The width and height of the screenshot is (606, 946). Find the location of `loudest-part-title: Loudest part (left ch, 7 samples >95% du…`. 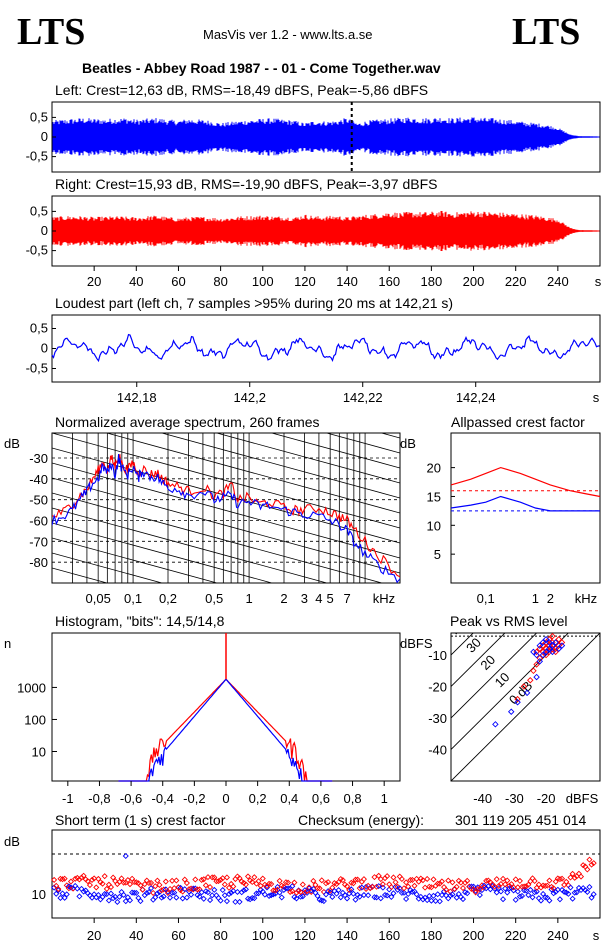

loudest-part-title: Loudest part (left ch, 7 samples >95% du… is located at coordinates (254, 303).